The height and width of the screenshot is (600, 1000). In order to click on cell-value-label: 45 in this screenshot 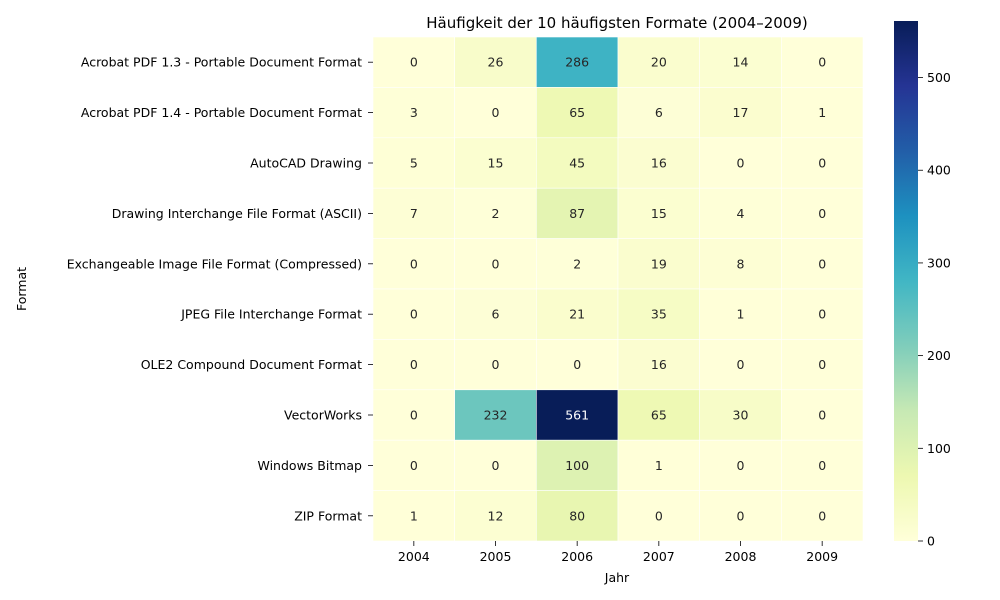, I will do `click(577, 163)`.